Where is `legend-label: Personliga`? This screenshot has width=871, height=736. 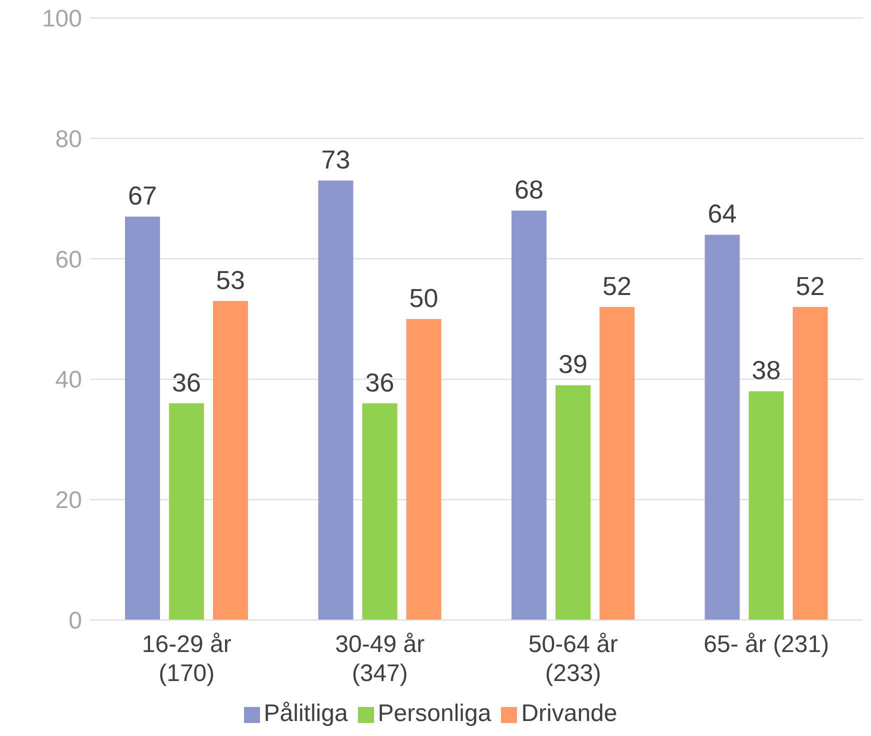 legend-label: Personliga is located at coordinates (435, 713).